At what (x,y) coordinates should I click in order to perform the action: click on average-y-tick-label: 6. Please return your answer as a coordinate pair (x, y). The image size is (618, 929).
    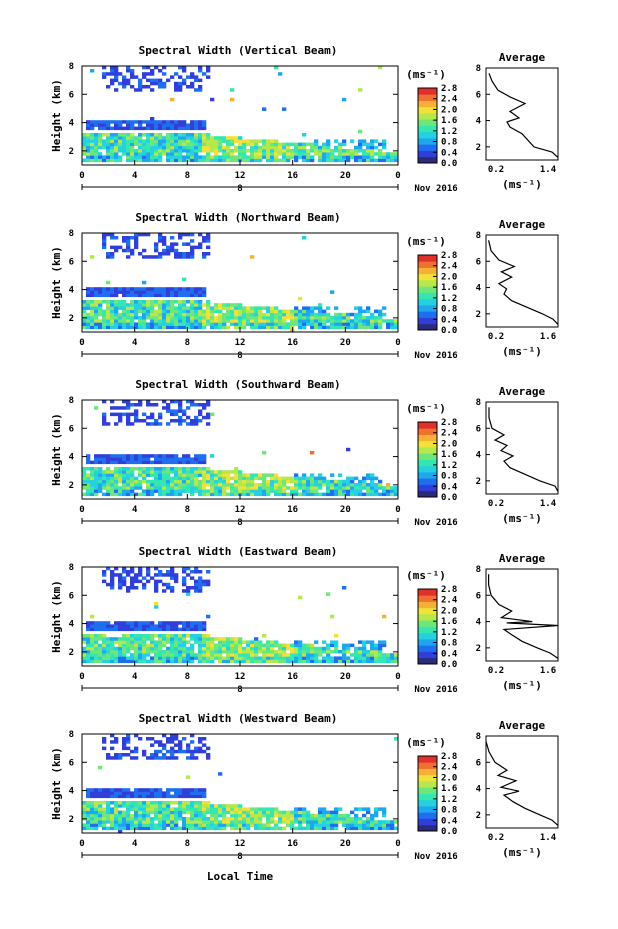
    Looking at the image, I should click on (478, 95).